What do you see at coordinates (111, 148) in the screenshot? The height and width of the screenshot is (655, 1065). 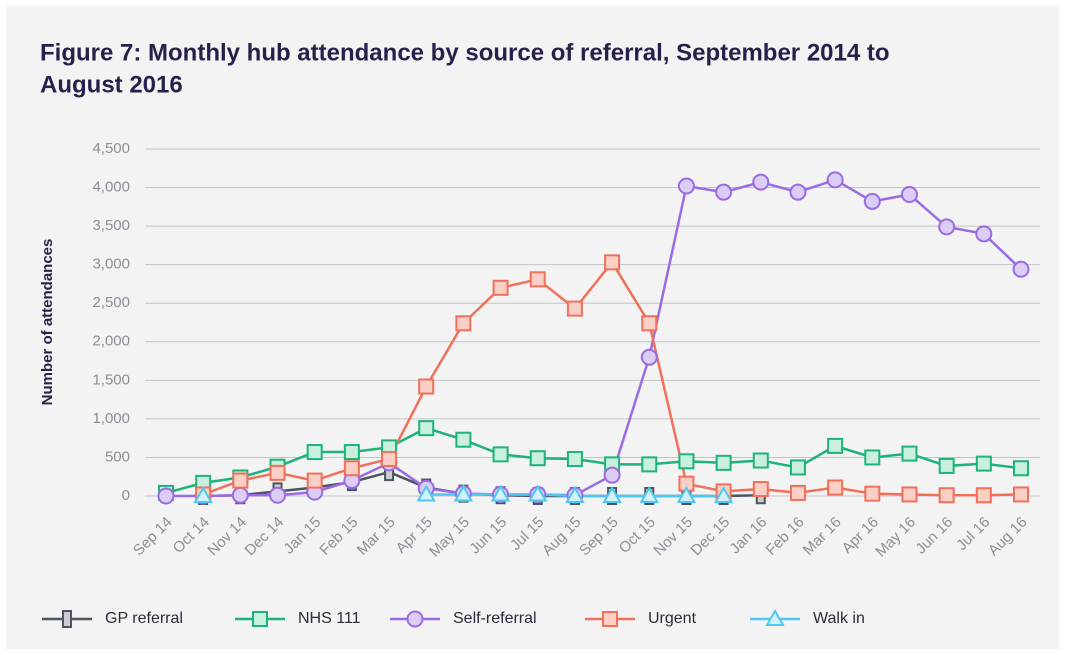 I see `y-tick-label: 4,500` at bounding box center [111, 148].